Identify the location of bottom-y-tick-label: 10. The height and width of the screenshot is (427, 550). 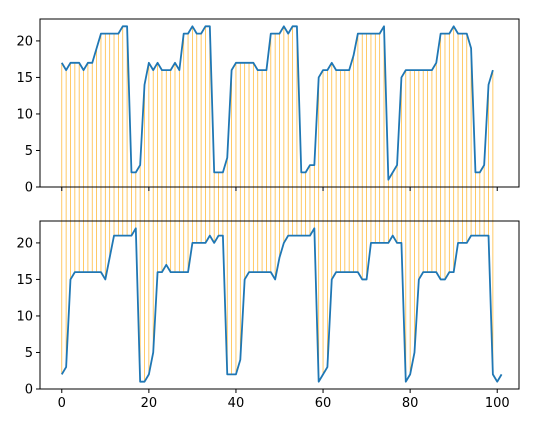
(24, 316).